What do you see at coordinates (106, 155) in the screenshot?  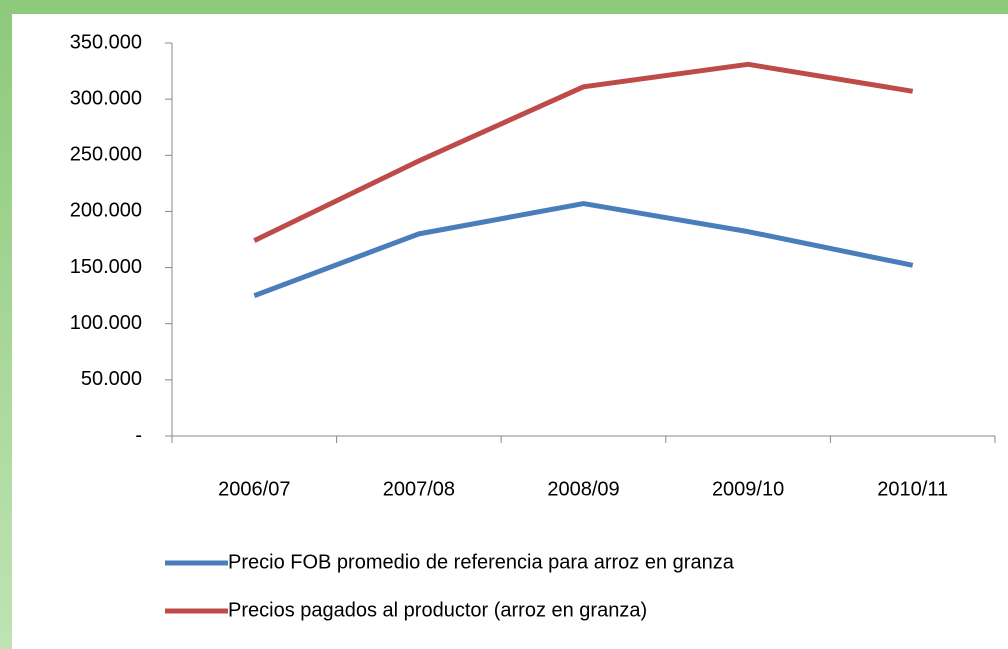 I see `y-tick-label: 250.000` at bounding box center [106, 155].